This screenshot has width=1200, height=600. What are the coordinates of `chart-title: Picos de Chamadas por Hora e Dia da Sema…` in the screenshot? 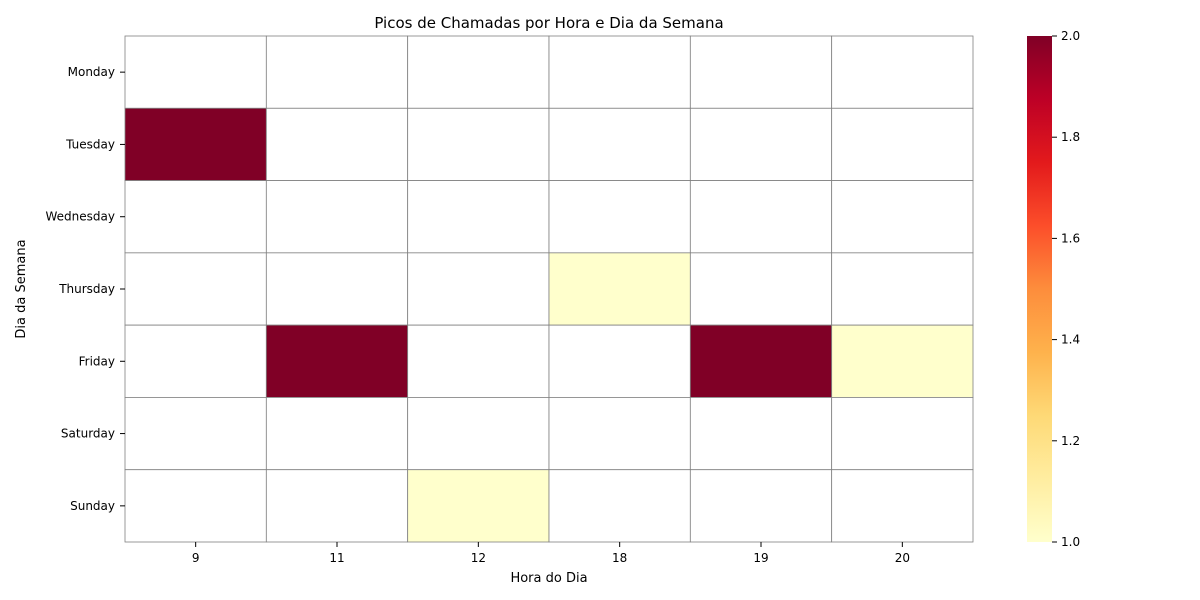 It's located at (548, 23).